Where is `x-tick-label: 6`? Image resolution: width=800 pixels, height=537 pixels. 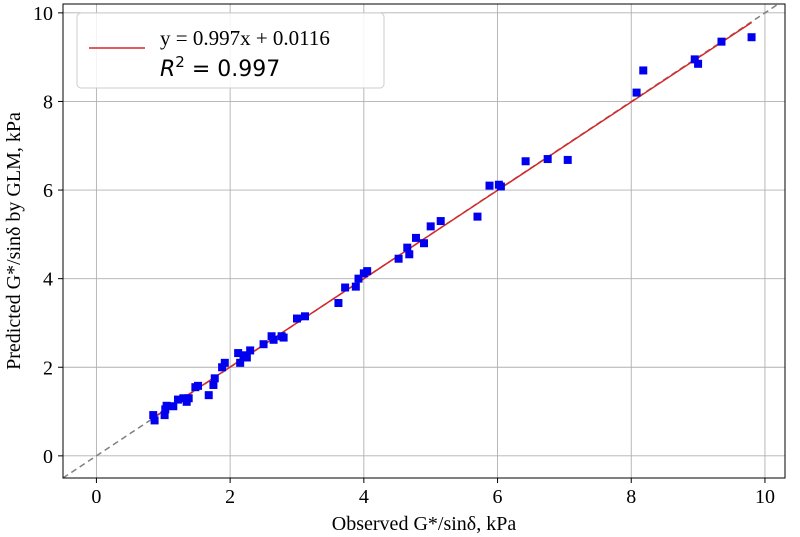
x-tick-label: 6 is located at coordinates (498, 497).